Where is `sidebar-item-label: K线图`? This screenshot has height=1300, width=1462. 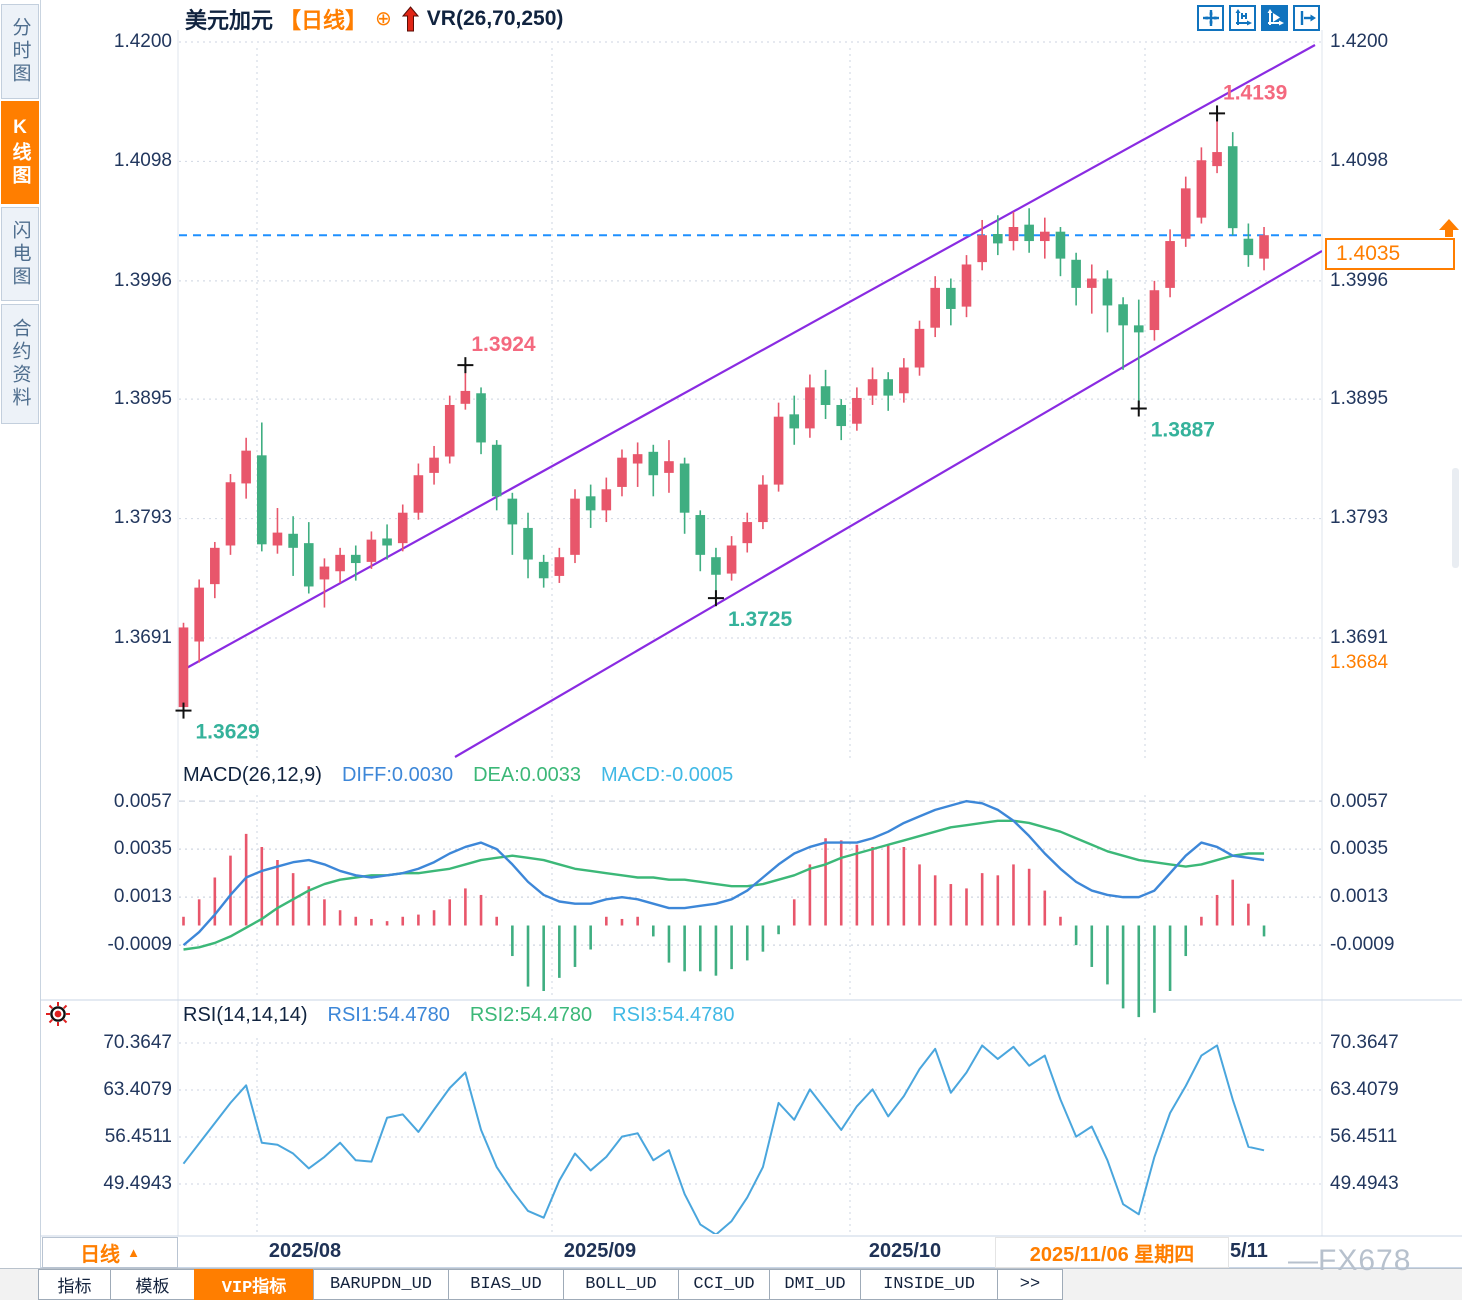
sidebar-item-label: K线图 is located at coordinates (20, 152).